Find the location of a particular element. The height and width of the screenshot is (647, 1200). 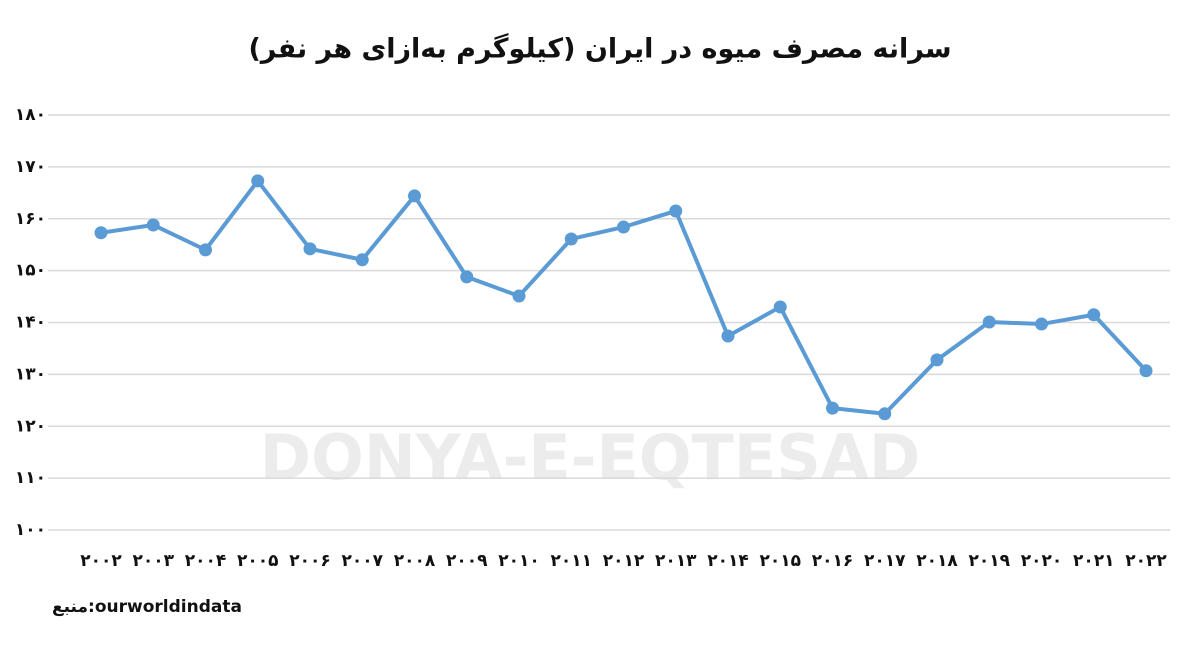

x-tick-label: ۲۰۲۱ is located at coordinates (1094, 561).